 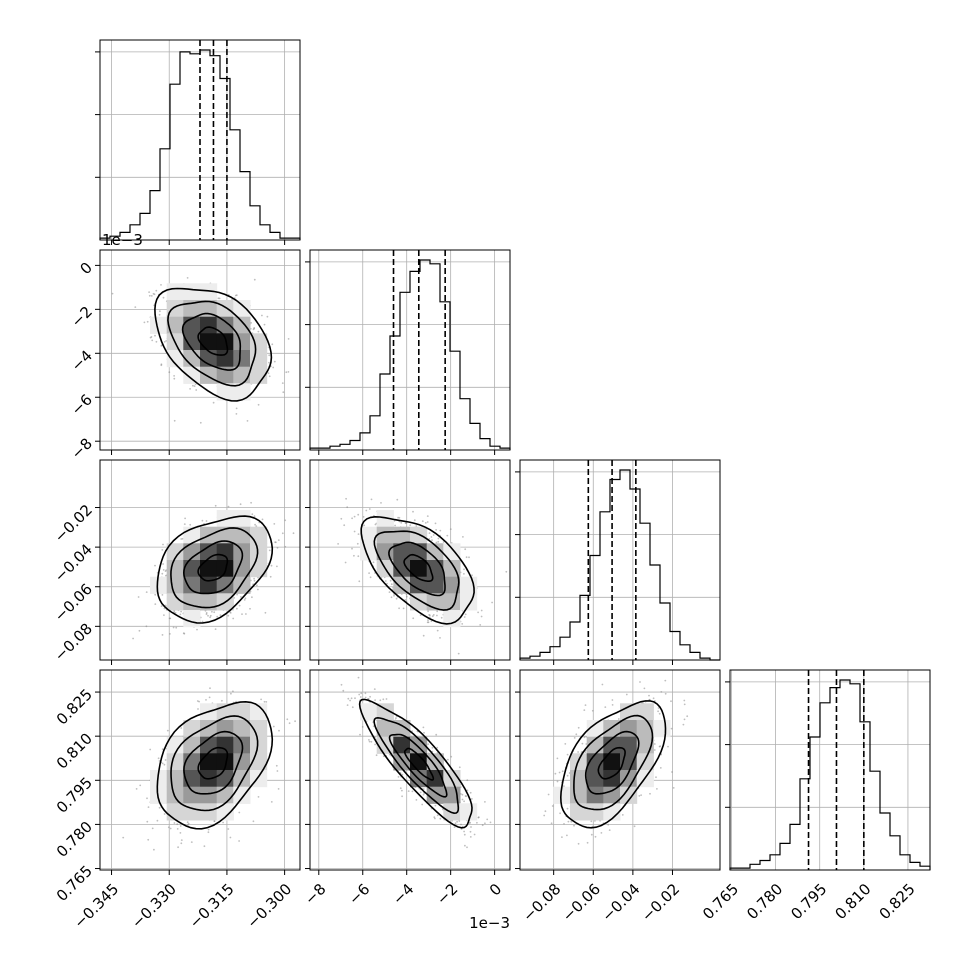 What do you see at coordinates (74, 839) in the screenshot?
I see `y-tick-label: 0.780` at bounding box center [74, 839].